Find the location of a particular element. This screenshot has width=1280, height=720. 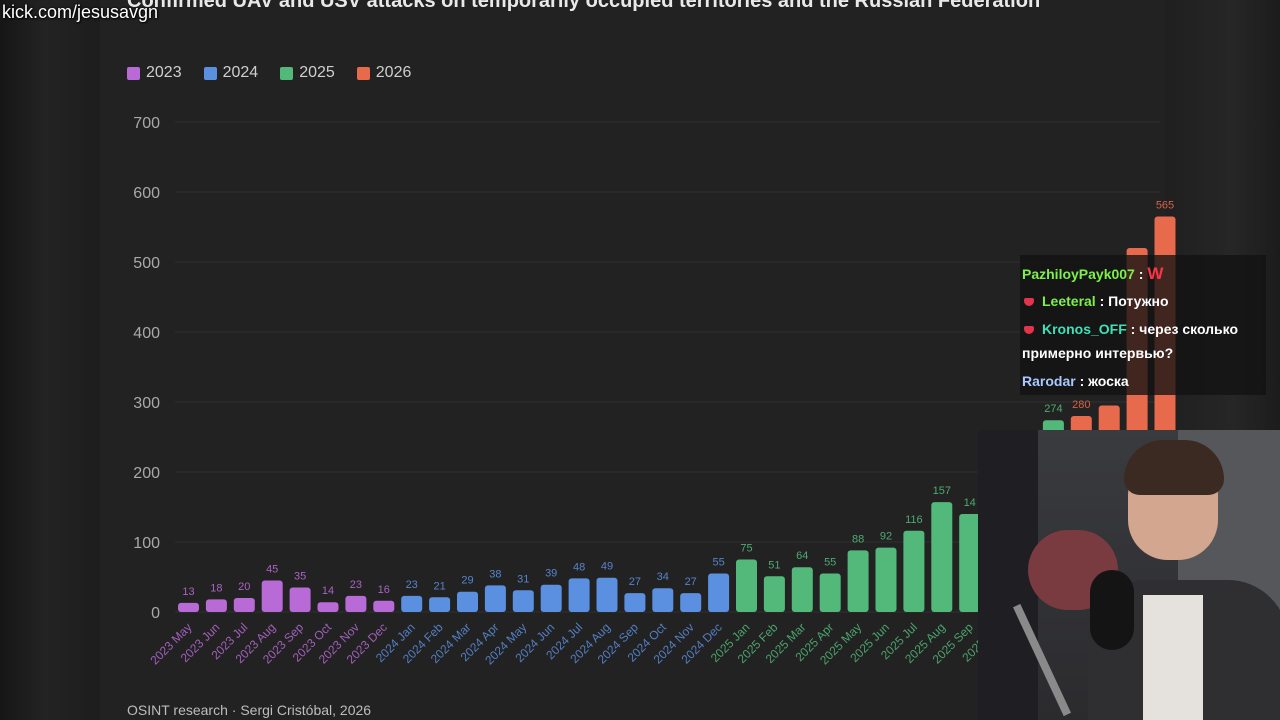

chat-message: PazhiloyPayk007 : W is located at coordinates (1093, 273).